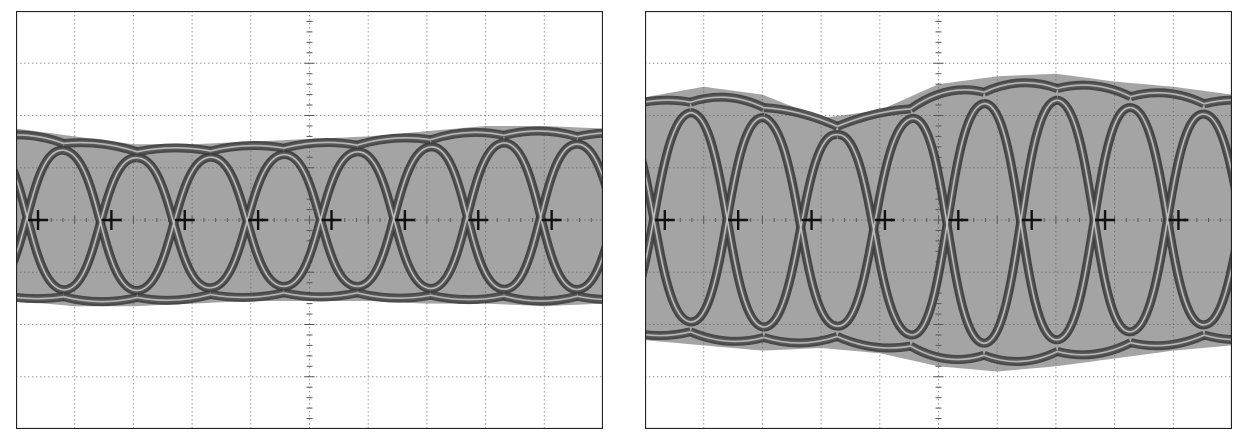  I want to click on left-eye-markers, so click(295, 220).